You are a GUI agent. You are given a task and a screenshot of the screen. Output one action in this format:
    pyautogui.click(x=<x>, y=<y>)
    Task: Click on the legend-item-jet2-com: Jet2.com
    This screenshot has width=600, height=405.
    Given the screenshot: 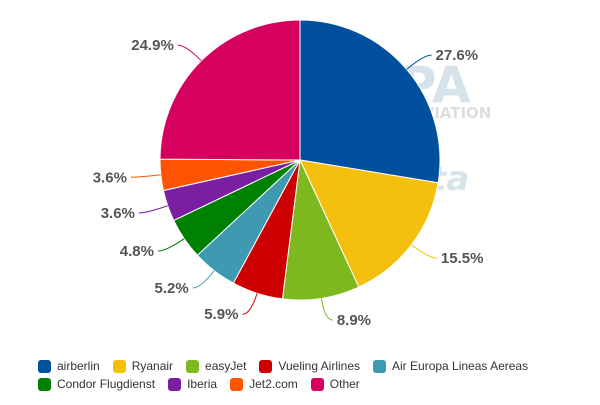 What is the action you would take?
    pyautogui.click(x=264, y=384)
    